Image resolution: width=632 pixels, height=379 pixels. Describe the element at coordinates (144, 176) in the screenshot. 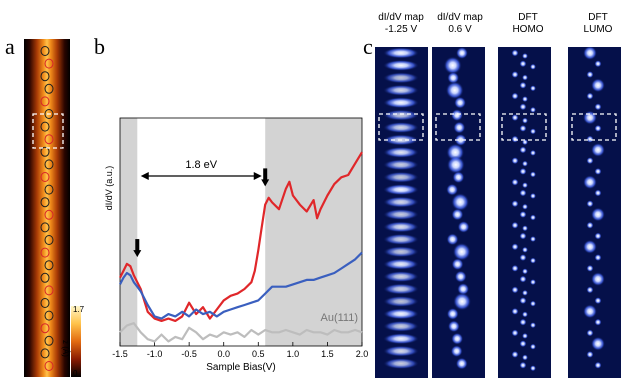

I see `gap-arrow-left-head` at that location.